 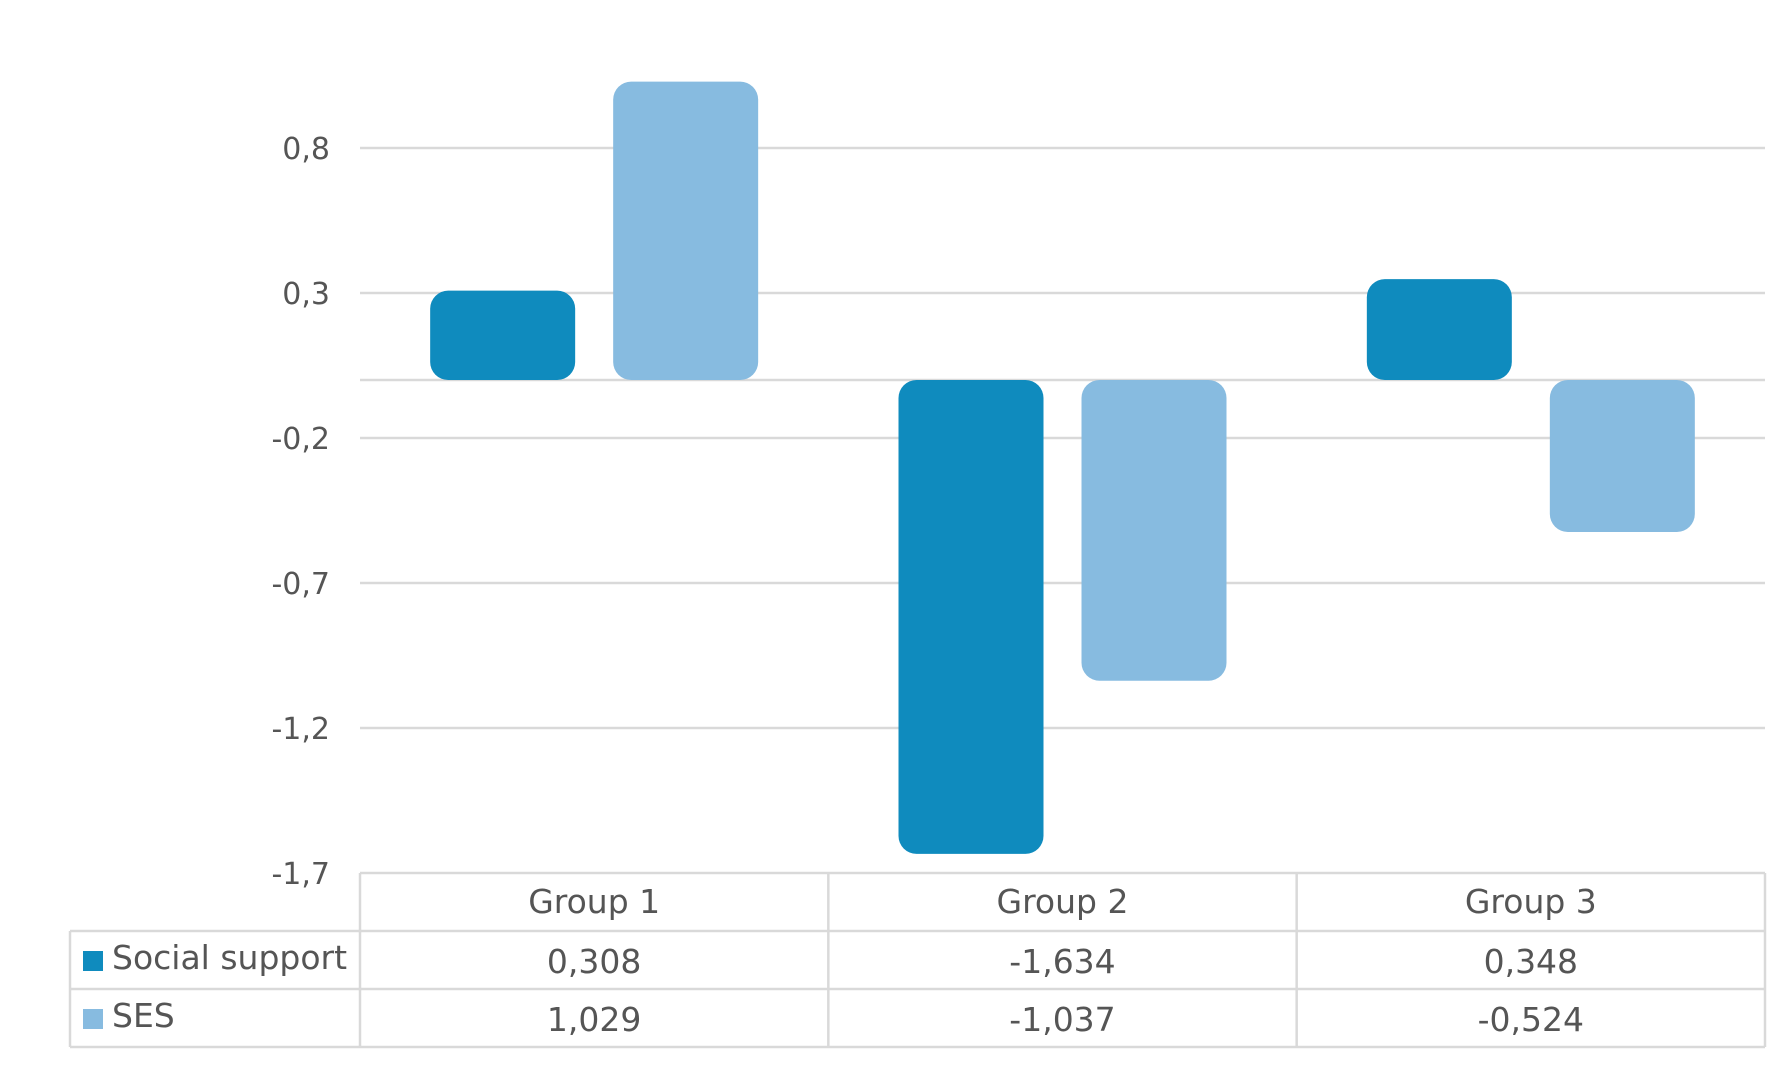 What do you see at coordinates (300, 439) in the screenshot?
I see `y-tick-label: -0,2` at bounding box center [300, 439].